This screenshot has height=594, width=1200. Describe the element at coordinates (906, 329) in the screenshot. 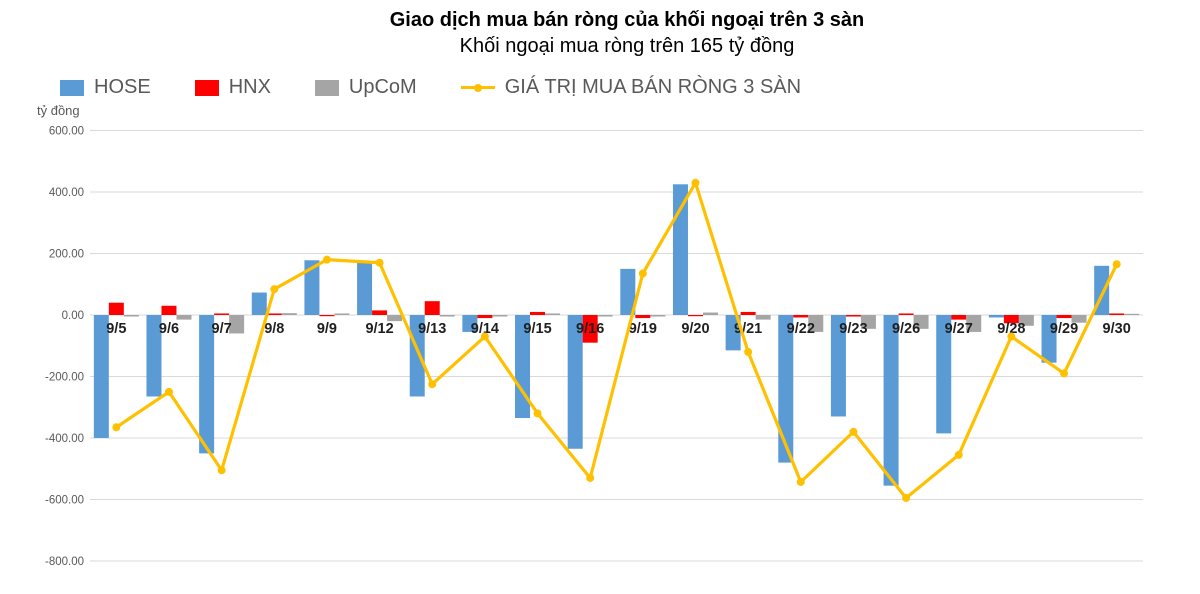

I see `x-axis-label: 9/26` at that location.